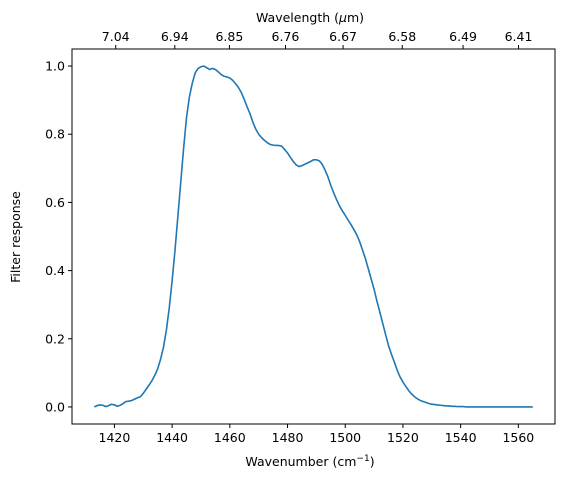 Image resolution: width=570 pixels, height=480 pixels. What do you see at coordinates (175, 36) in the screenshot?
I see `top-tick-label: 6.94` at bounding box center [175, 36].